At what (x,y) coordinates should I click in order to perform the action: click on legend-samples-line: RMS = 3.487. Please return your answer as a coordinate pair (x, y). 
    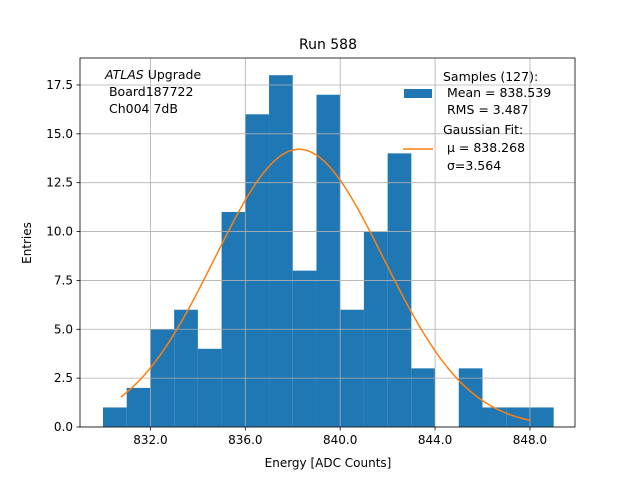
    Looking at the image, I should click on (486, 109).